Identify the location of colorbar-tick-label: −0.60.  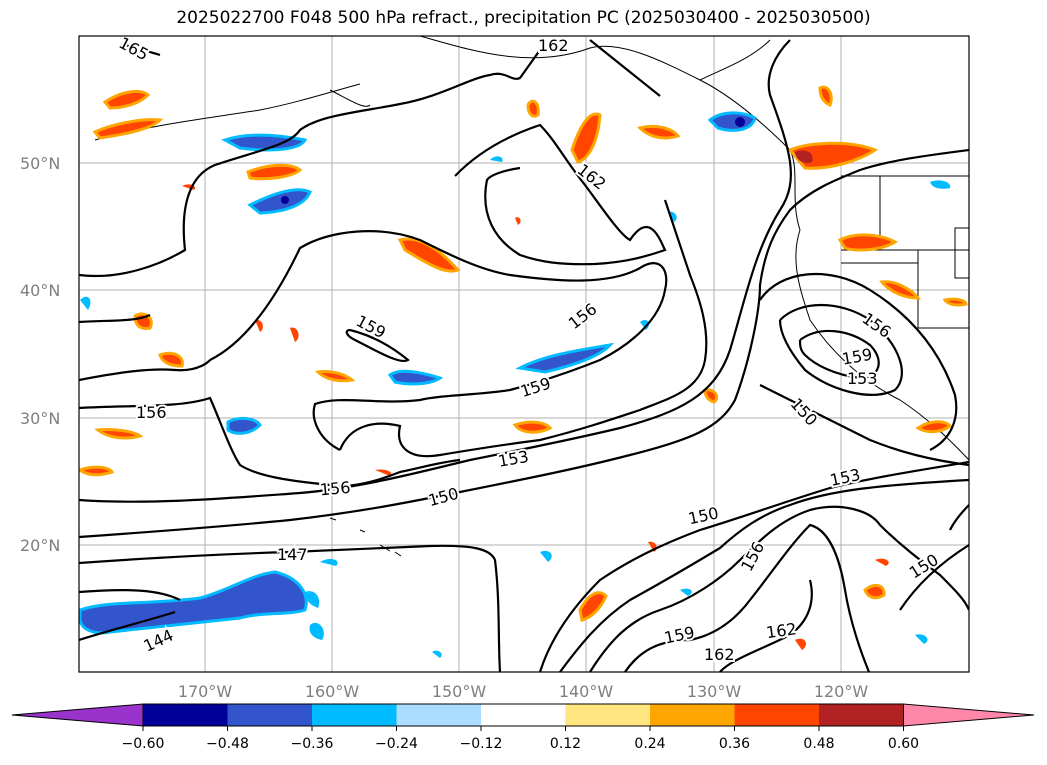
(143, 744).